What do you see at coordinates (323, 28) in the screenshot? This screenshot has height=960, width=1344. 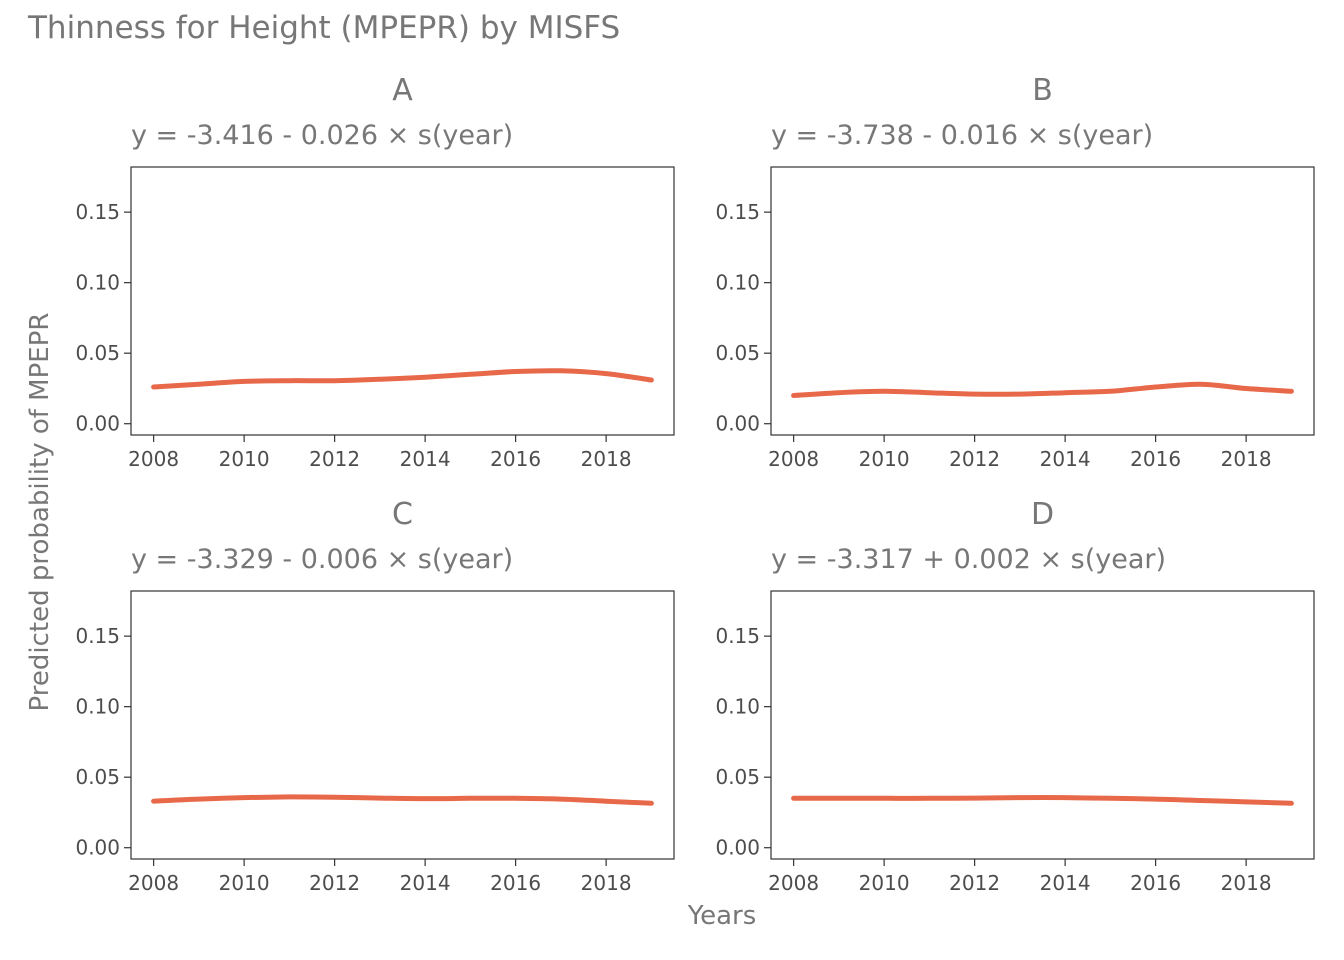 I see `chart-title: Thinness for Height (MPEPR) by MISFS` at bounding box center [323, 28].